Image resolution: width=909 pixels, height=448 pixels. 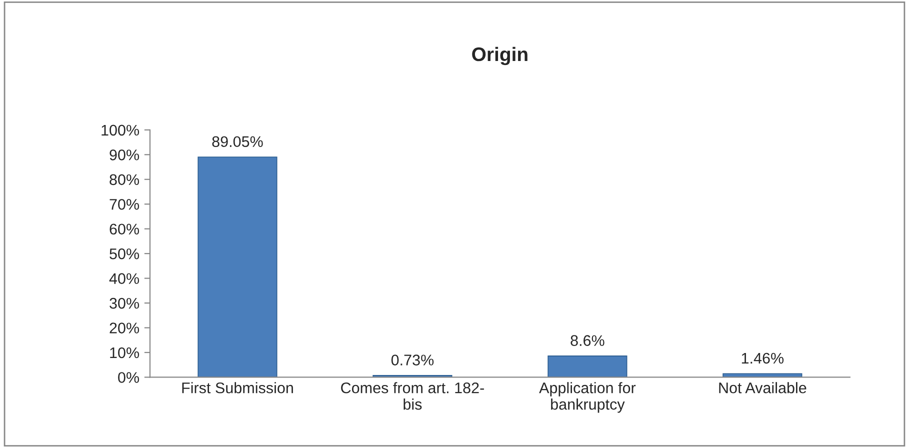 I want to click on y-tick-label: 90%, so click(x=125, y=155).